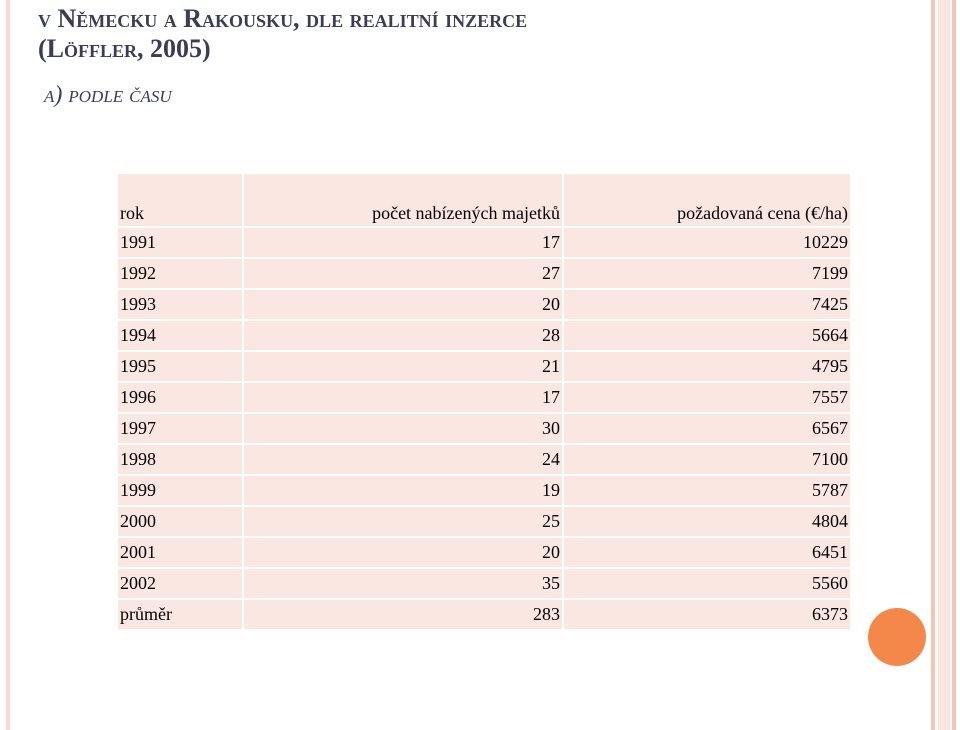 The image size is (960, 730). I want to click on cell-price: 5787, so click(707, 490).